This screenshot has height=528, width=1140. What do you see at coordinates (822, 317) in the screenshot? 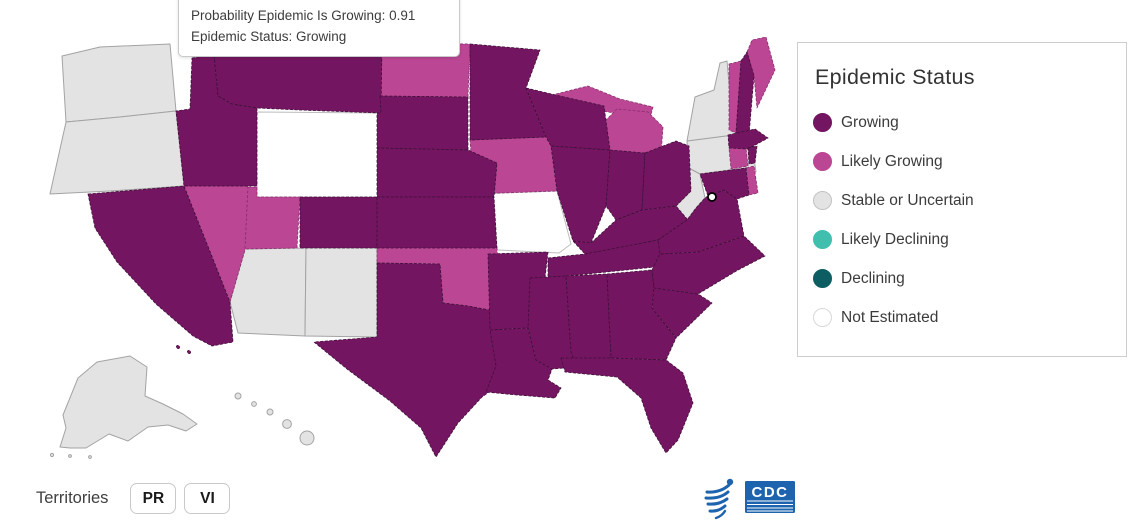
I see `not-estimated-swatch-icon` at bounding box center [822, 317].